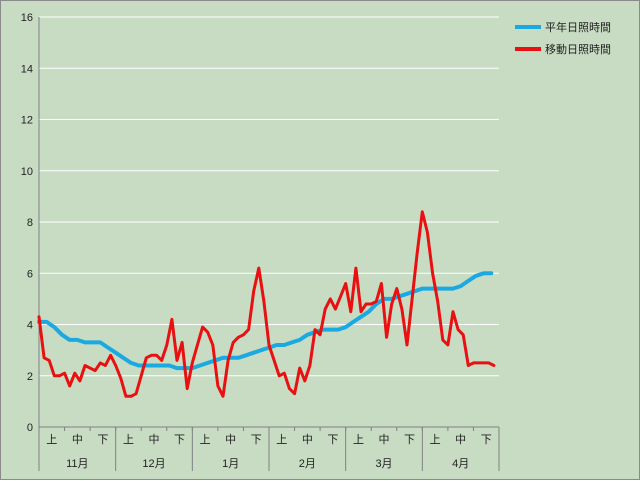 The image size is (640, 481). What do you see at coordinates (27, 69) in the screenshot?
I see `y-tick-label: 14` at bounding box center [27, 69].